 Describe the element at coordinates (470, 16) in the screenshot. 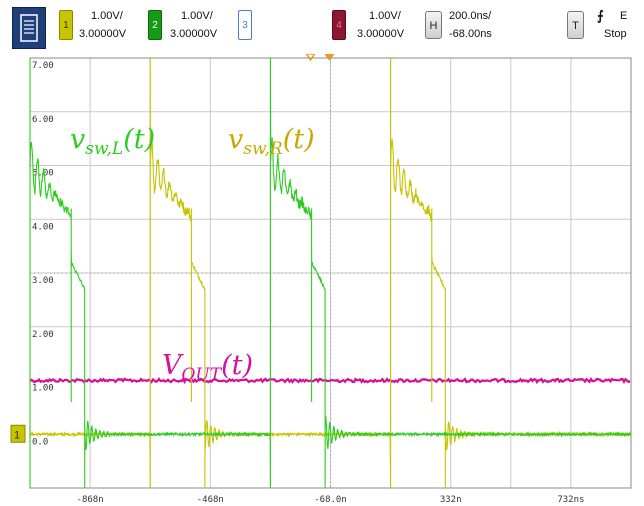

I see `horizontal-scale: 200.0ns/` at that location.